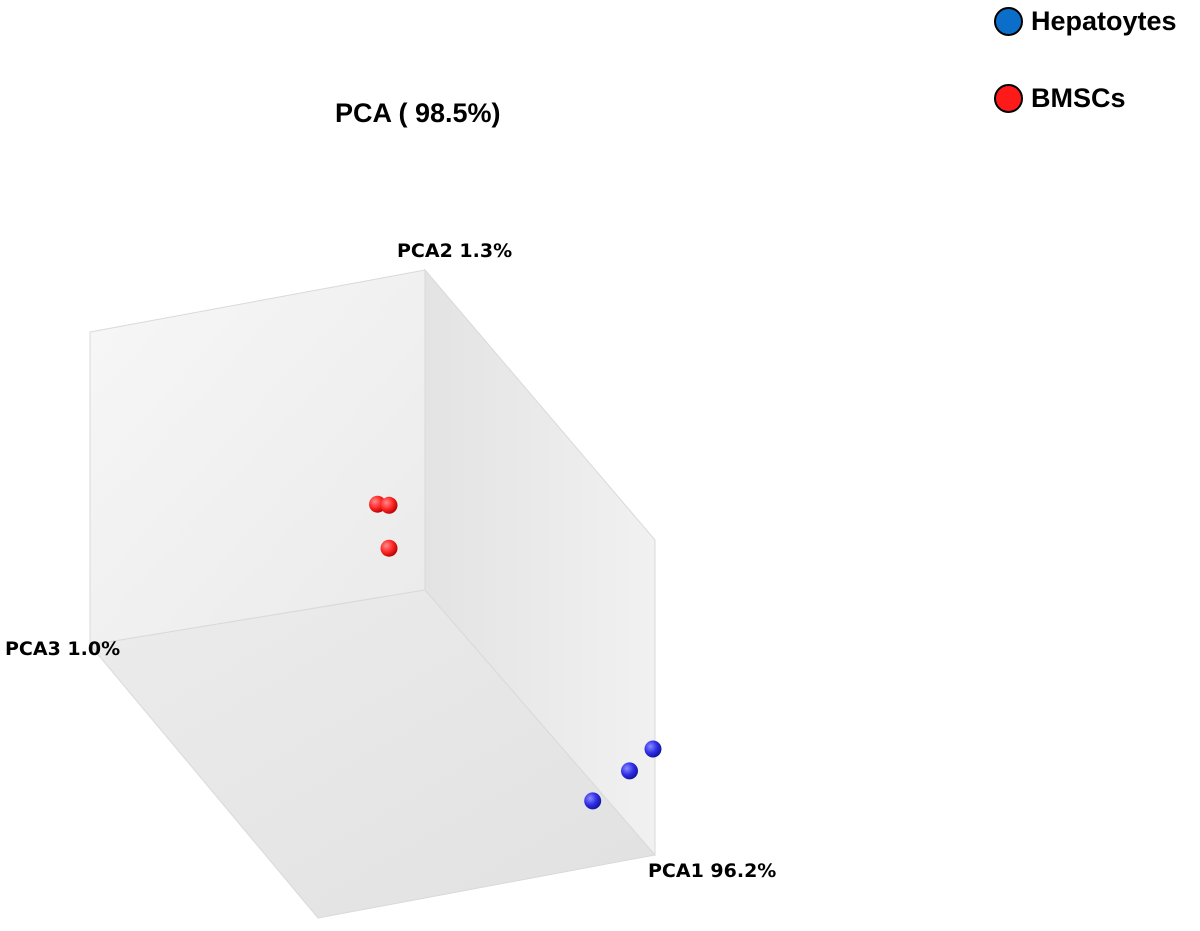  Describe the element at coordinates (257, 457) in the screenshot. I see `back-wall` at that location.